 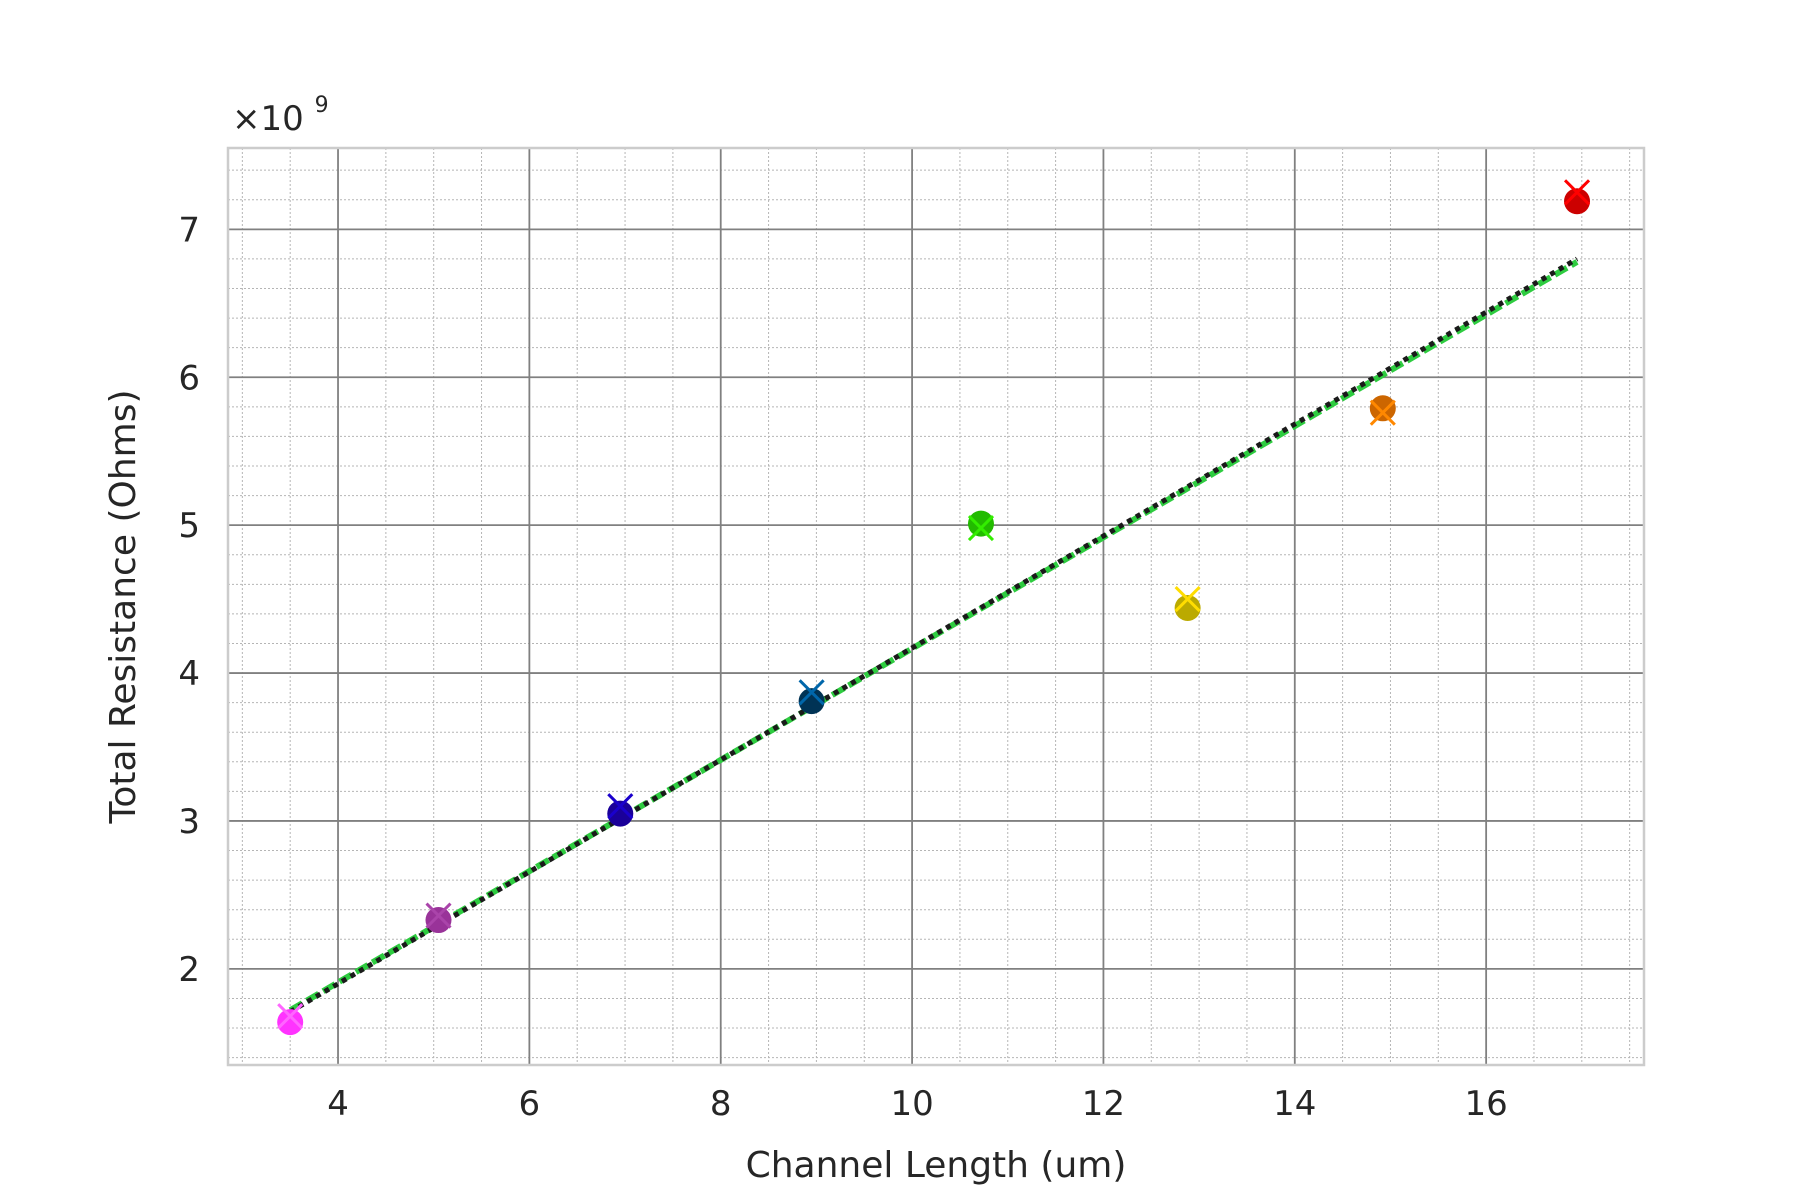 What do you see at coordinates (189, 526) in the screenshot?
I see `y-tick-label: 5` at bounding box center [189, 526].